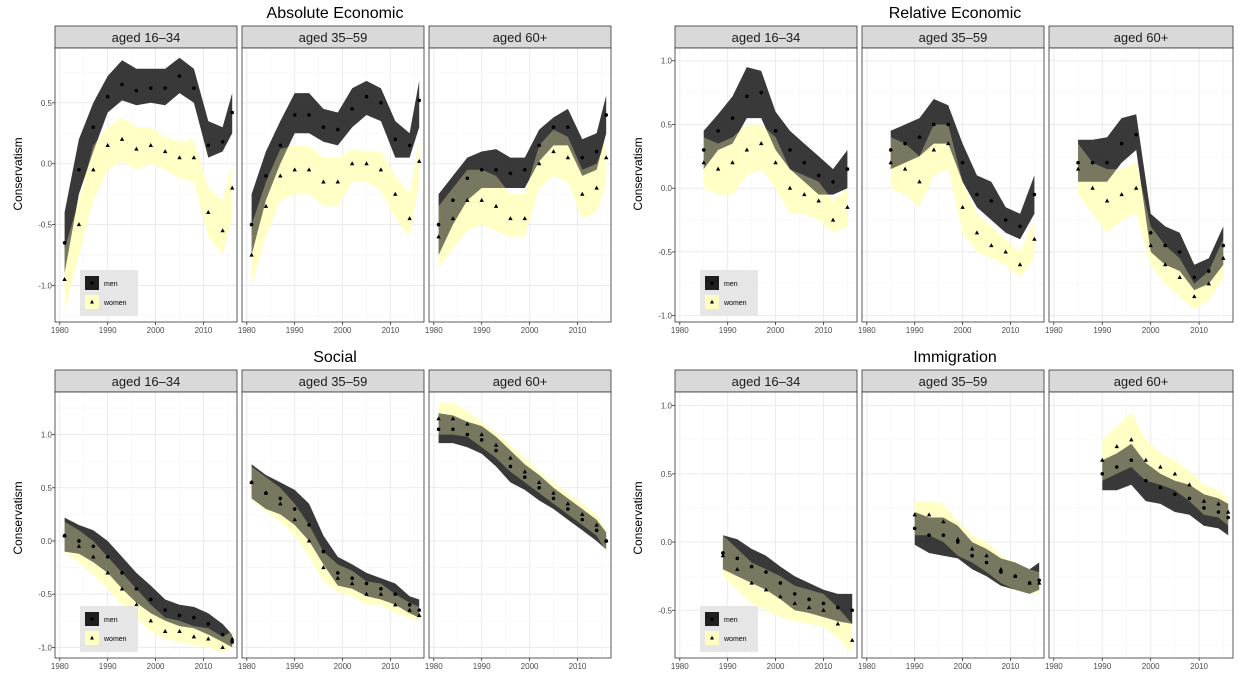  I want to click on chart-title-immigration: Immigration, so click(955, 357).